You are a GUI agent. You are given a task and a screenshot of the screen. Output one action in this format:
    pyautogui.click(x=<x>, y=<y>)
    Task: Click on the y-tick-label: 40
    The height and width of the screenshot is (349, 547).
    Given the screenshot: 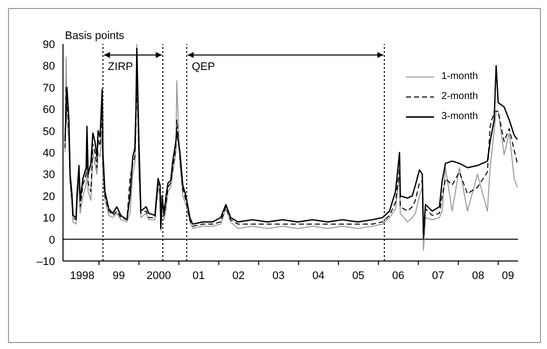 What is the action you would take?
    pyautogui.click(x=48, y=154)
    